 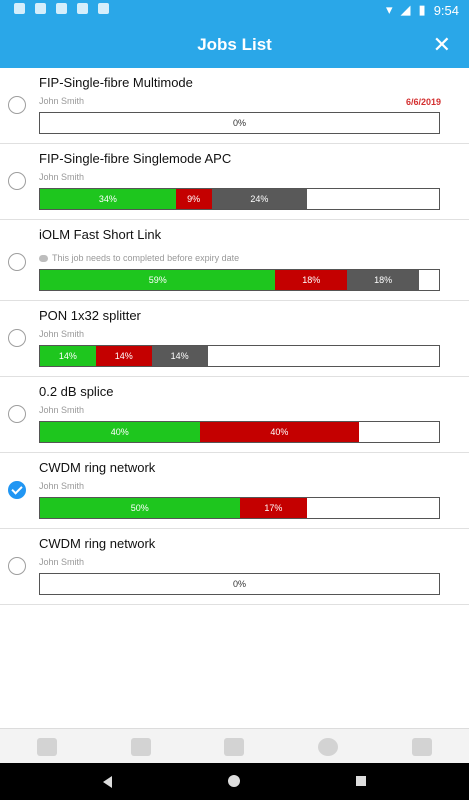 I want to click on back-icon, so click(x=107, y=782).